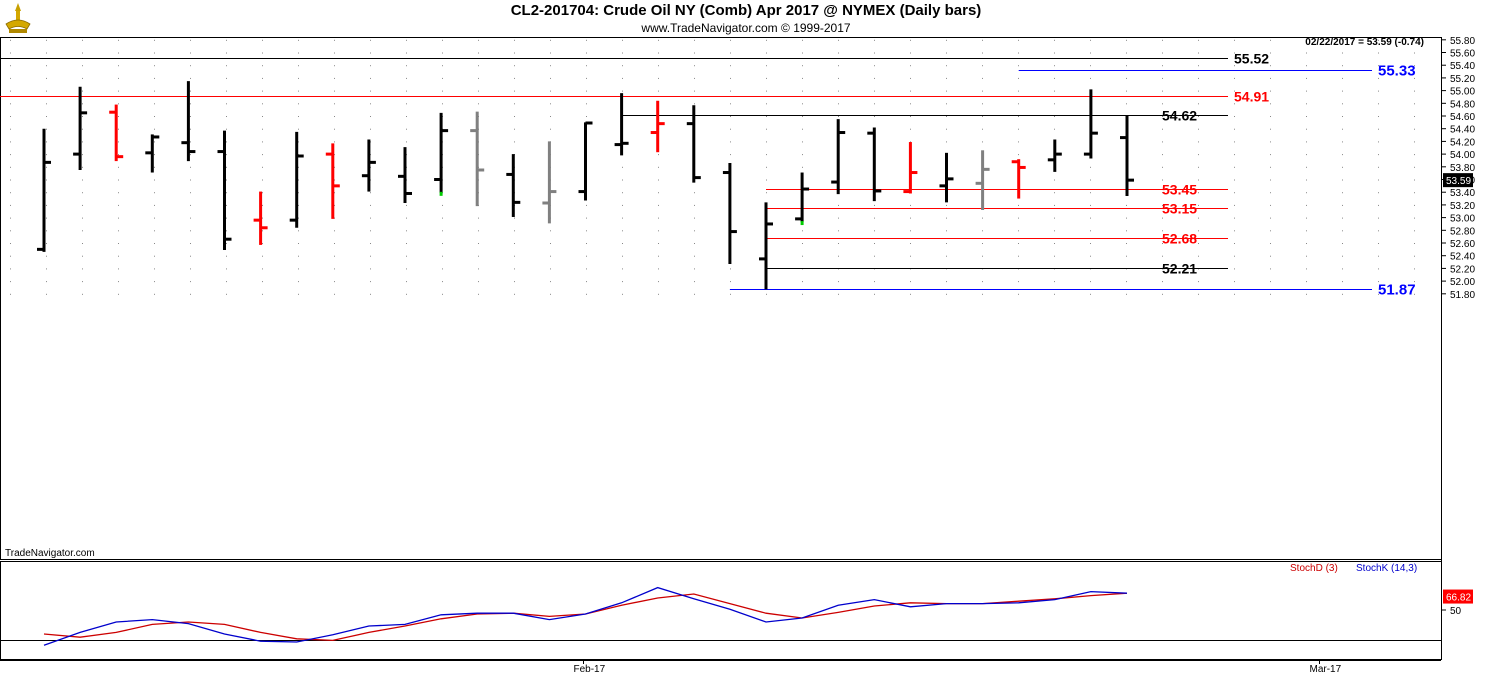  Describe the element at coordinates (590, 669) in the screenshot. I see `x-tick-label: Feb-17` at that location.